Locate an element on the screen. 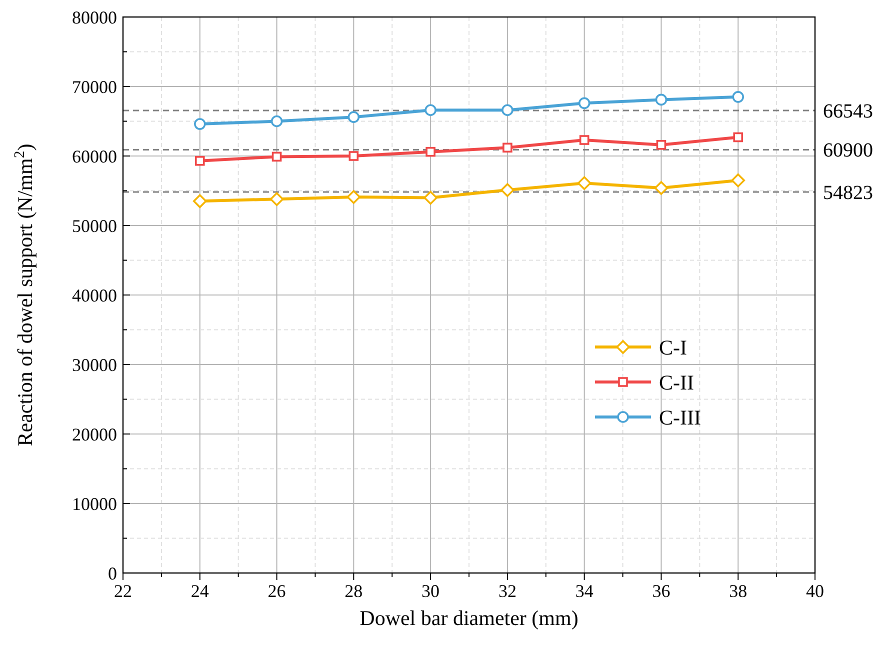 This screenshot has width=887, height=646. x-tick-label: 32 is located at coordinates (507, 591).